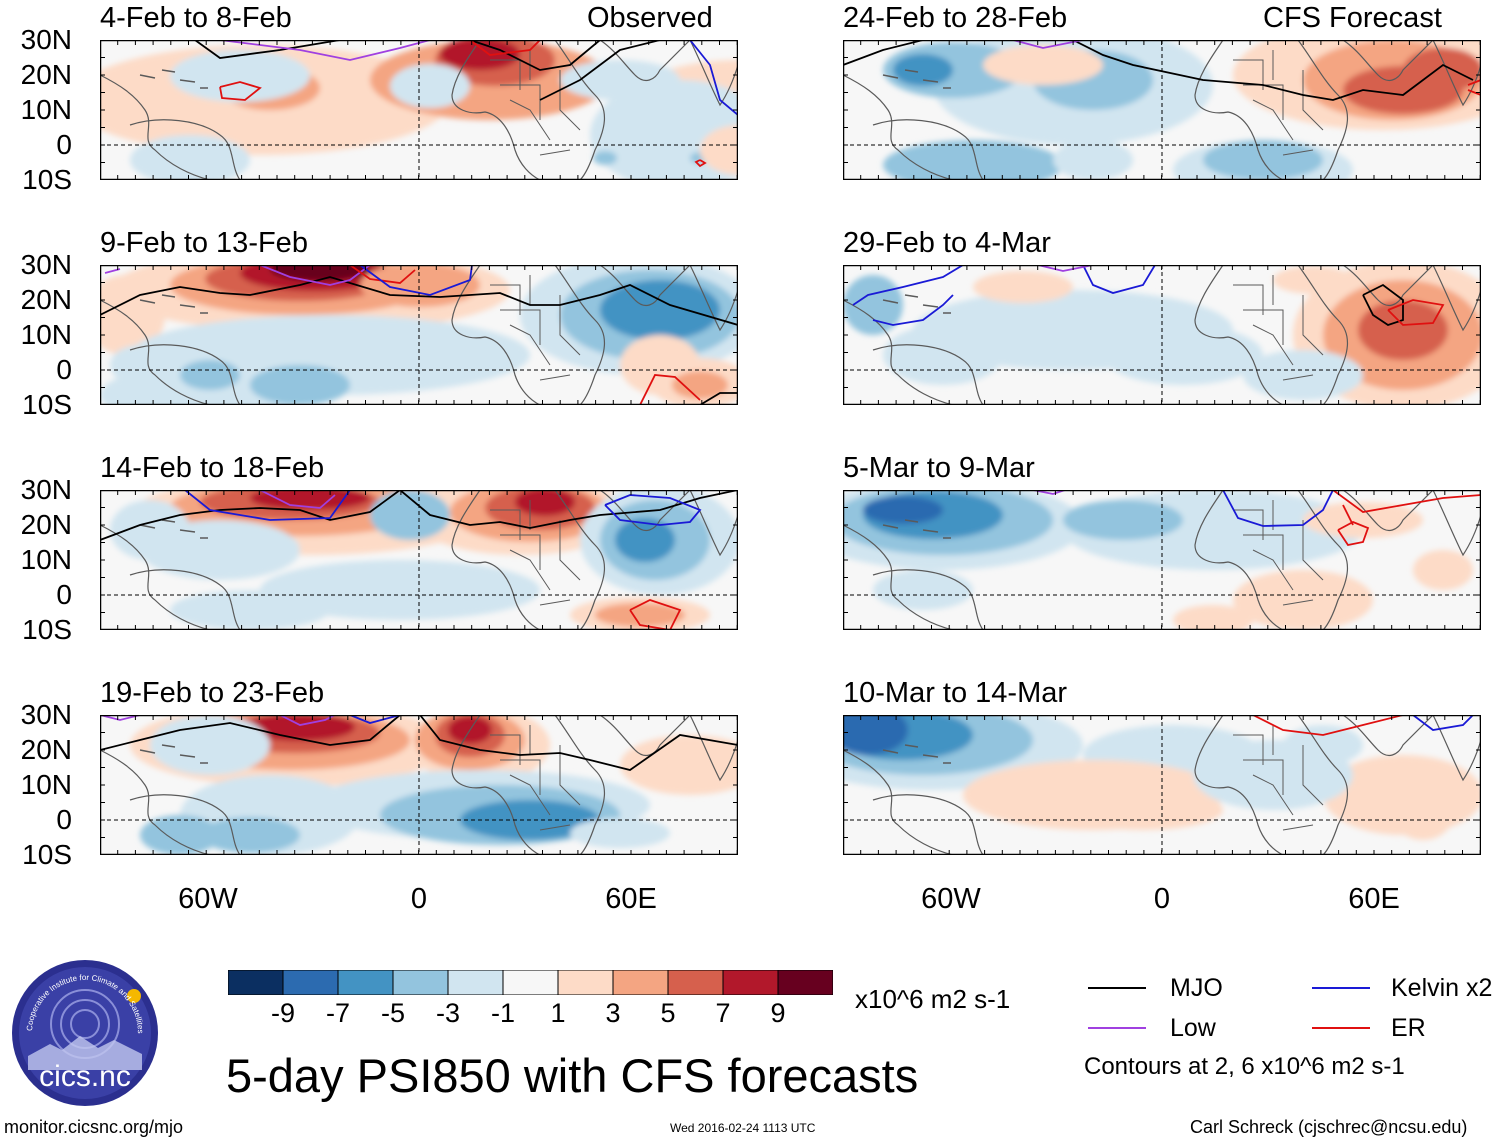  Describe the element at coordinates (955, 693) in the screenshot. I see `panel-title: 10-Mar to 14-Mar` at that location.